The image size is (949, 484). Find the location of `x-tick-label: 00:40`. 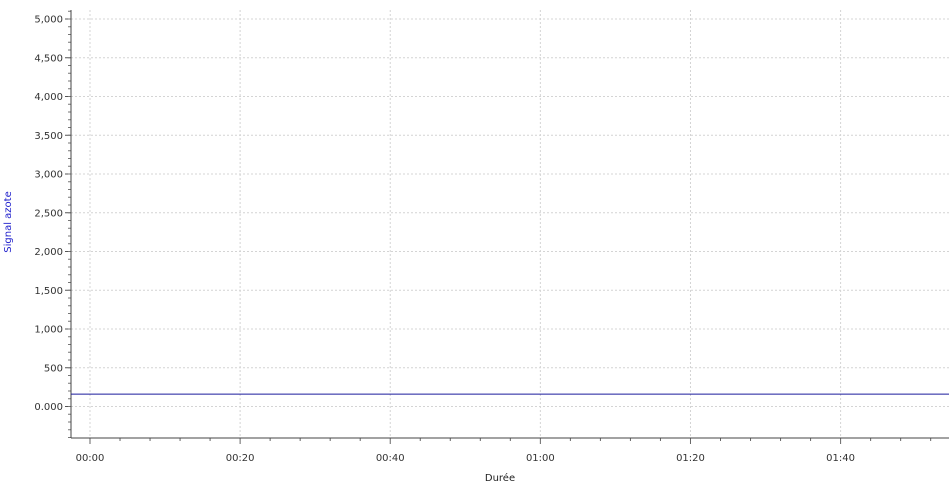

x-tick-label: 00:40 is located at coordinates (390, 458).